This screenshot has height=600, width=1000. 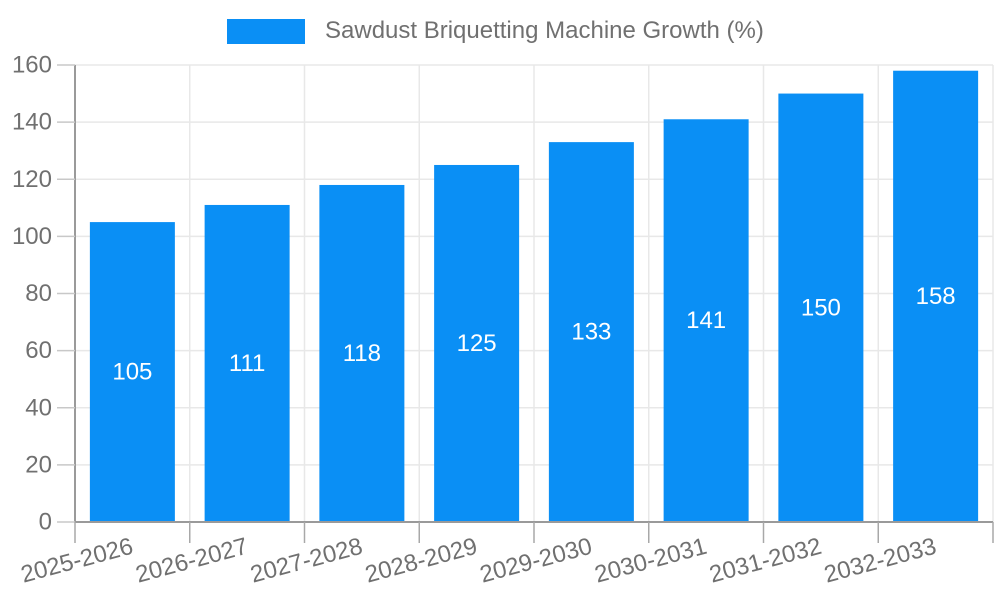 I want to click on bar-value-label: 111, so click(x=247, y=363).